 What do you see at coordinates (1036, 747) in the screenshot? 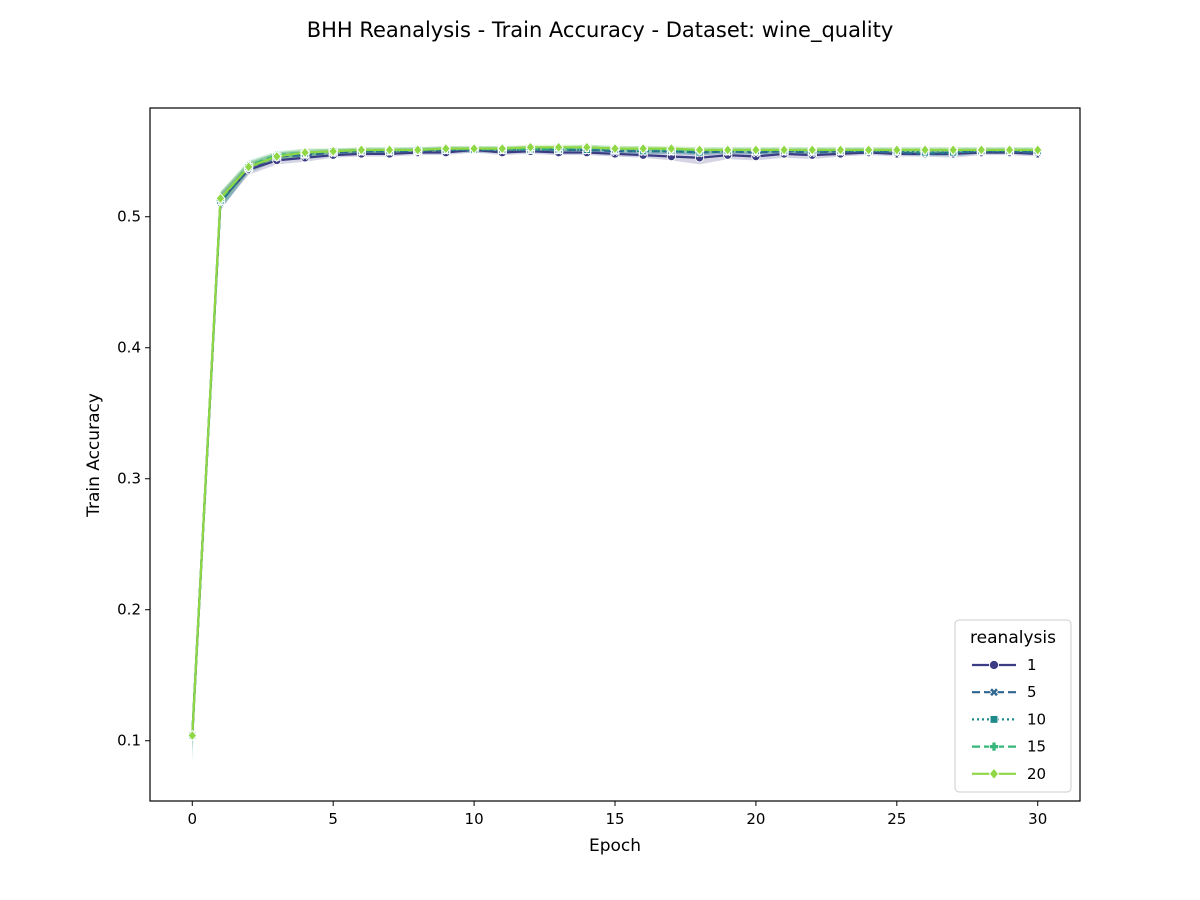
I see `legend-label: 15` at bounding box center [1036, 747].